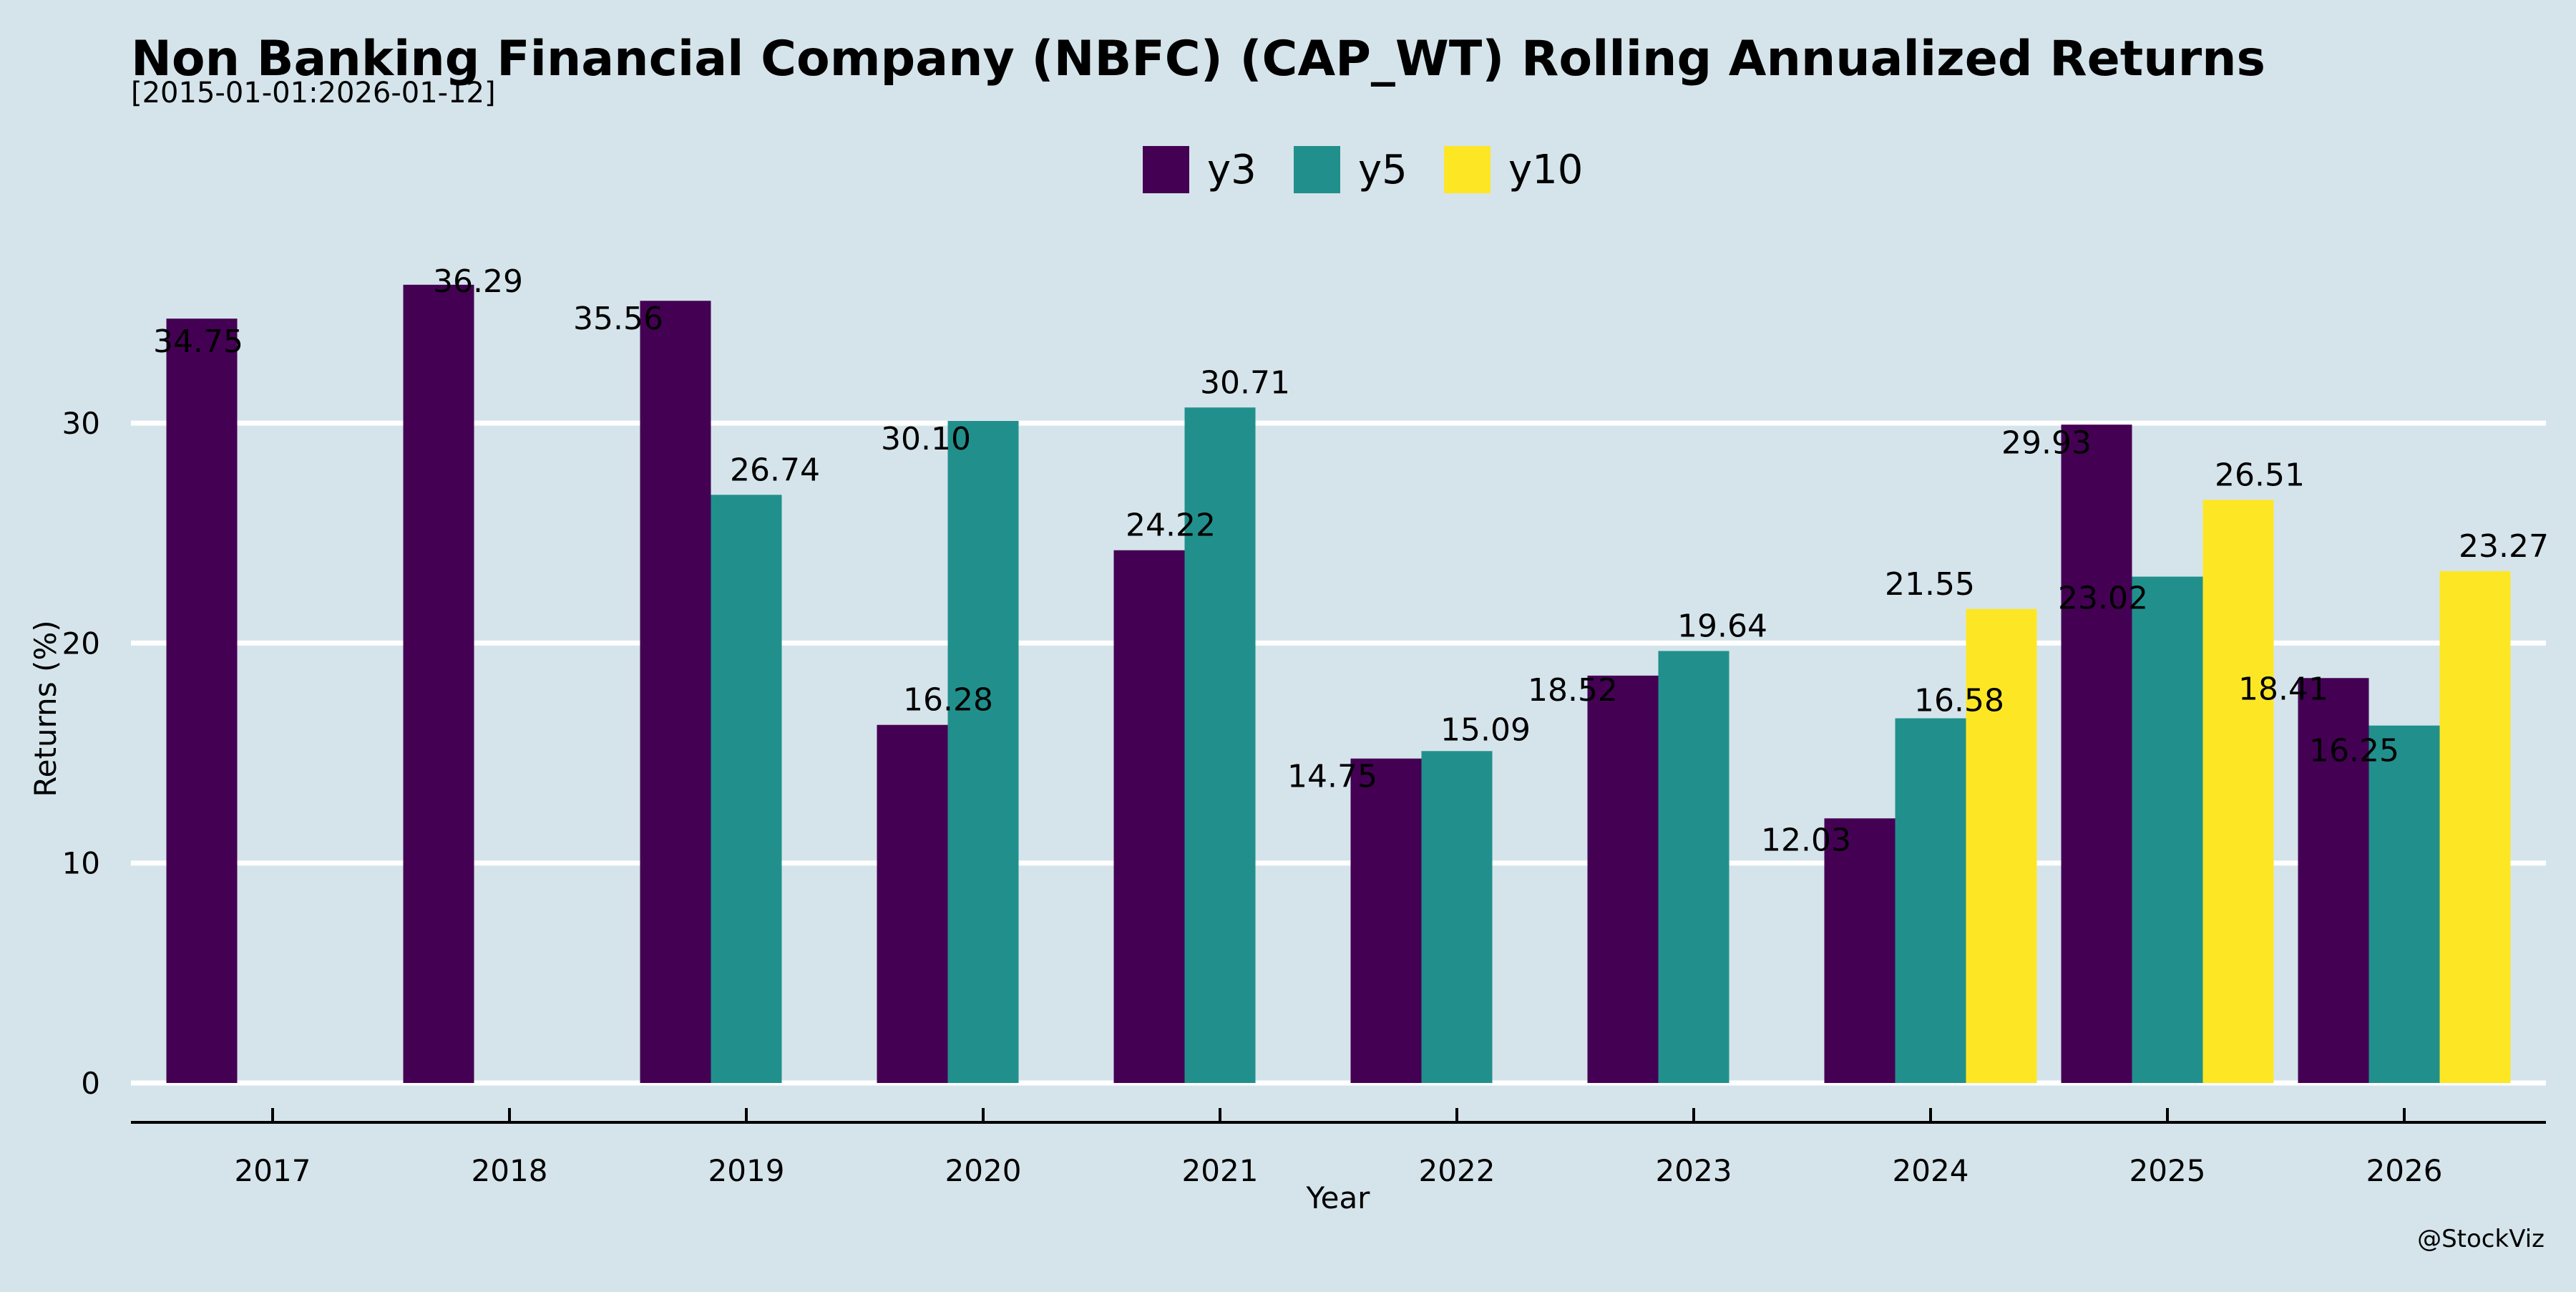 The height and width of the screenshot is (1292, 2576). Describe the element at coordinates (1220, 745) in the screenshot. I see `bar-y5-2021` at that location.